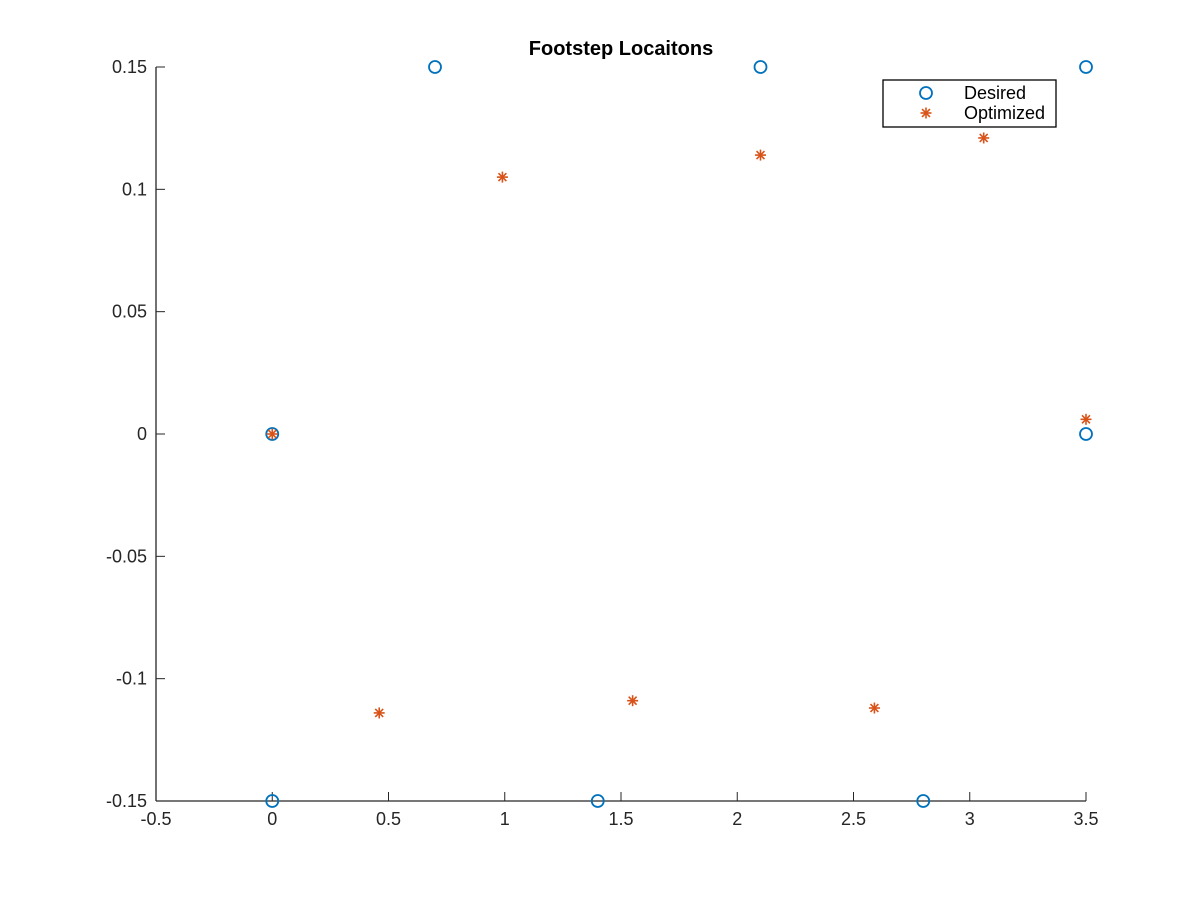 The height and width of the screenshot is (900, 1200). What do you see at coordinates (1004, 113) in the screenshot?
I see `legend-label-optimized: Optimized` at bounding box center [1004, 113].